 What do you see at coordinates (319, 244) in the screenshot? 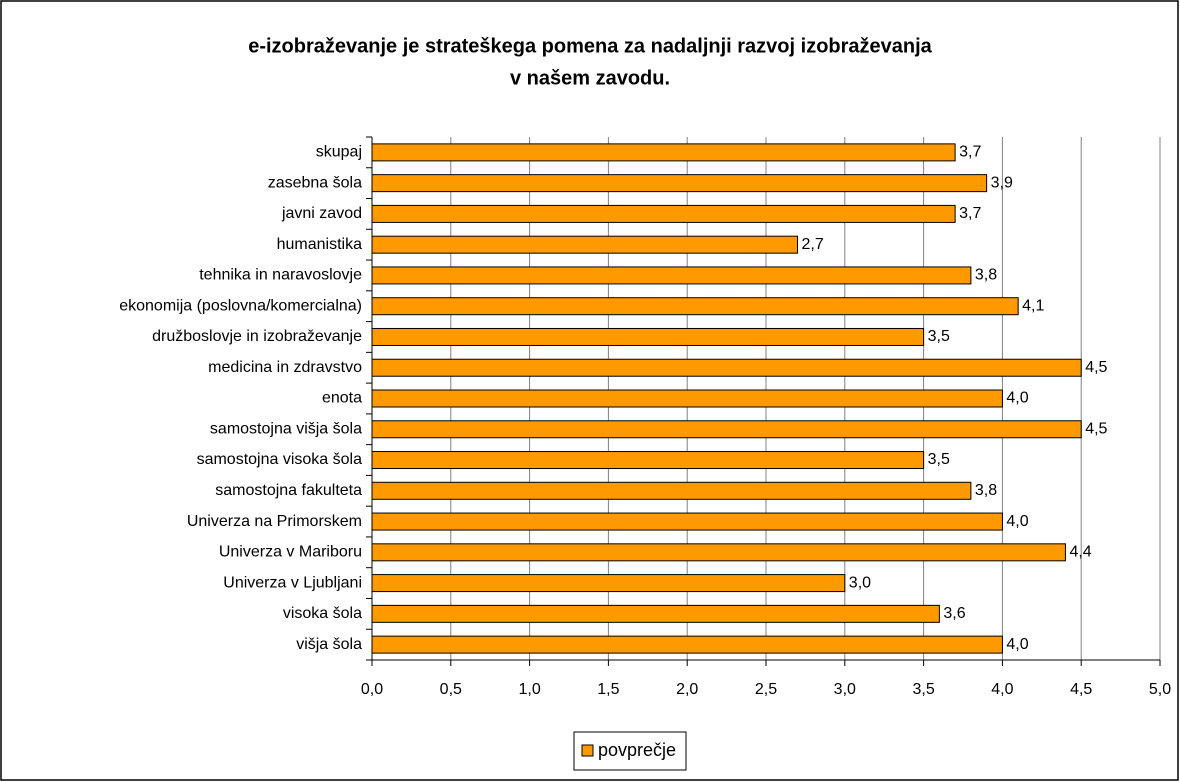
I see `y-tick-label: humanistika` at bounding box center [319, 244].